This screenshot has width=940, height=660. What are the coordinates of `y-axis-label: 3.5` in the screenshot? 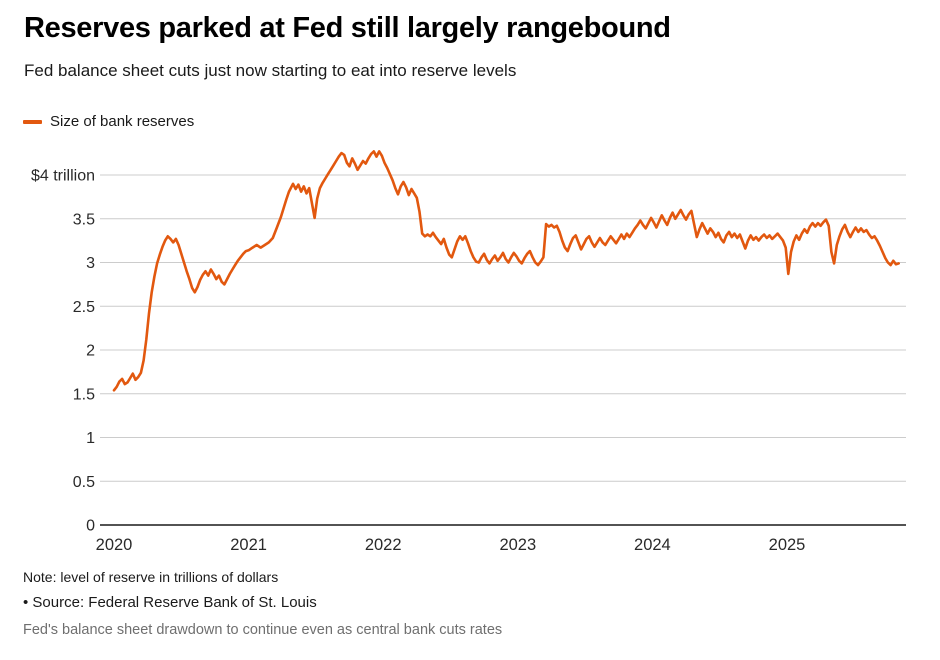 It's located at (84, 219).